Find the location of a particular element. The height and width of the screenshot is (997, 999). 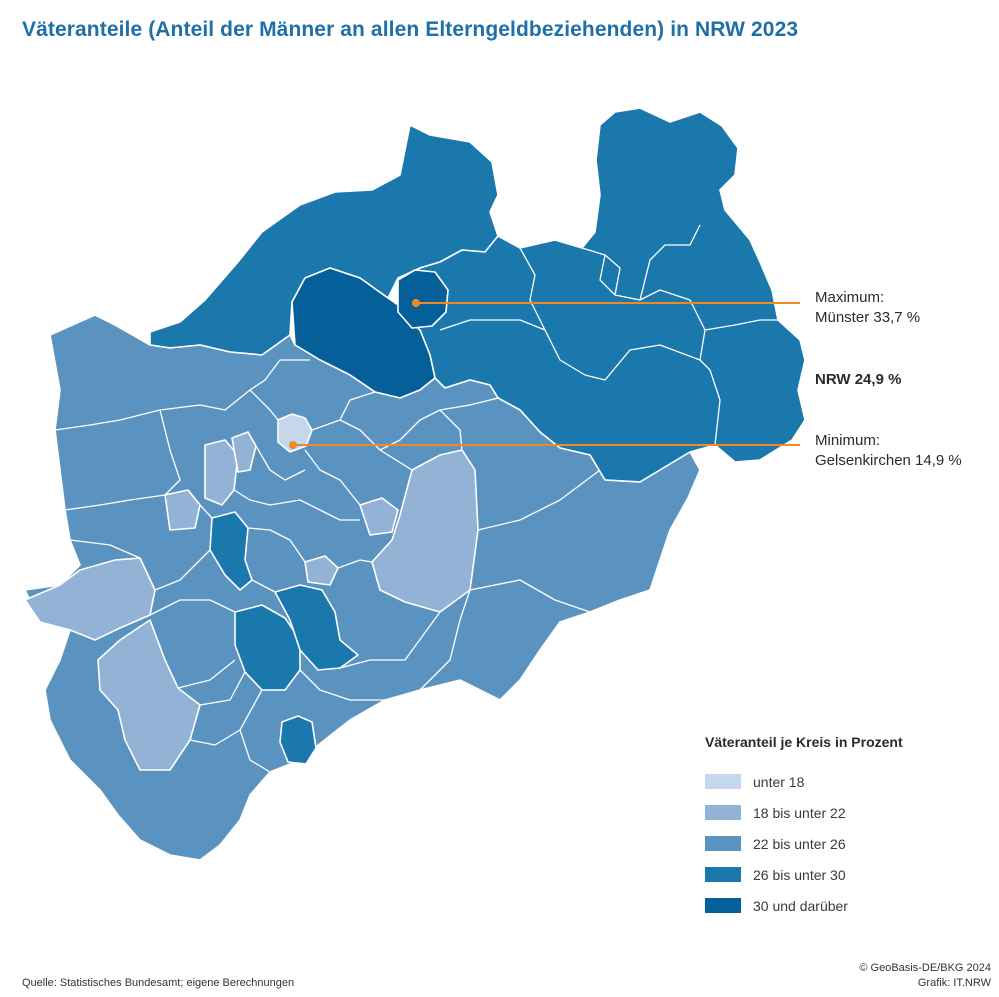

region-leverkusen is located at coordinates (267, 647).